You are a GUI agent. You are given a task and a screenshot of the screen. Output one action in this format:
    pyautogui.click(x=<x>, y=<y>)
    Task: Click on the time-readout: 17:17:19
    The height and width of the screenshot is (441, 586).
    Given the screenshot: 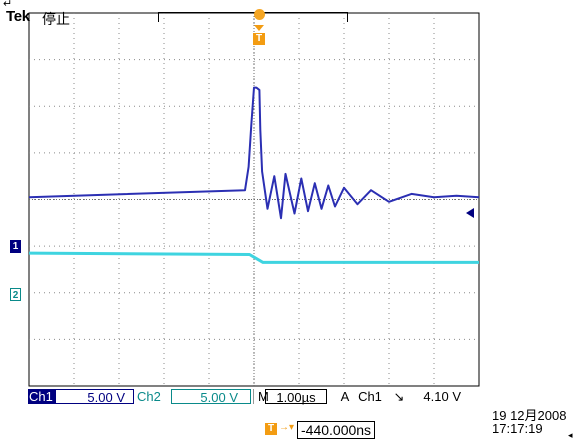 What is the action you would take?
    pyautogui.click(x=517, y=428)
    